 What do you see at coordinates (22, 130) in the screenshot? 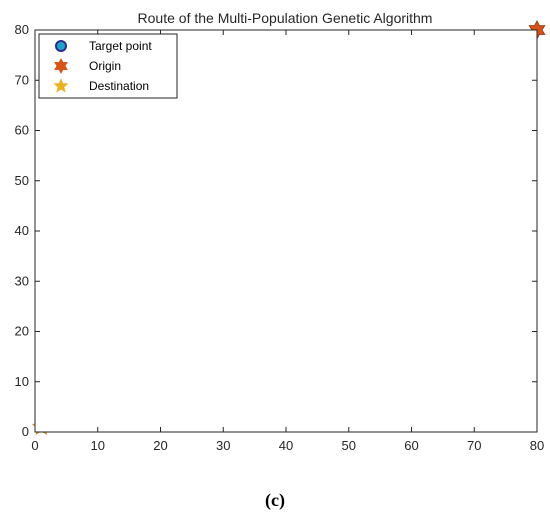
I see `y-tick-label: 60` at bounding box center [22, 130].